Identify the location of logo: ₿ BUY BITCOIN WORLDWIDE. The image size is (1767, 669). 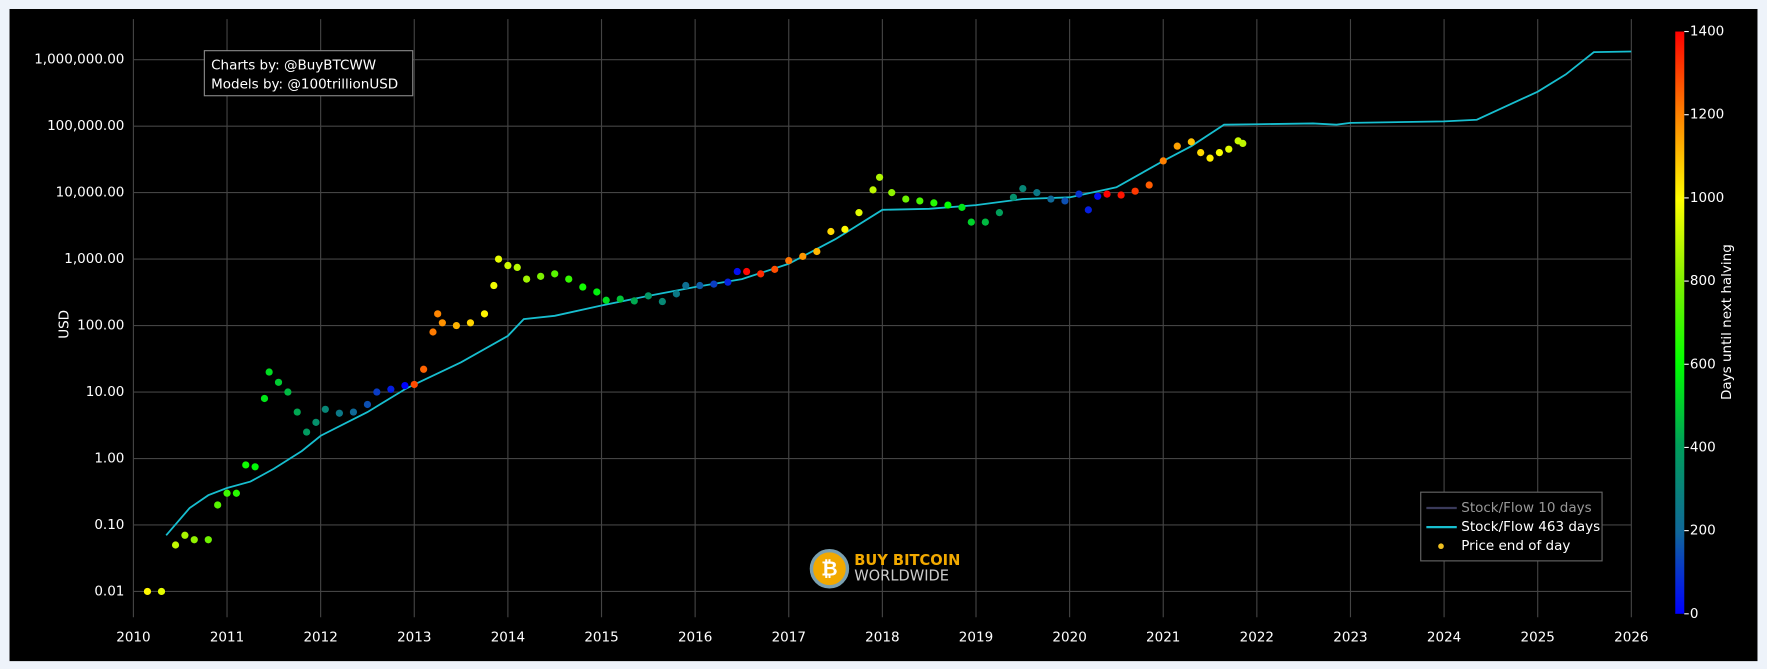
(884, 569).